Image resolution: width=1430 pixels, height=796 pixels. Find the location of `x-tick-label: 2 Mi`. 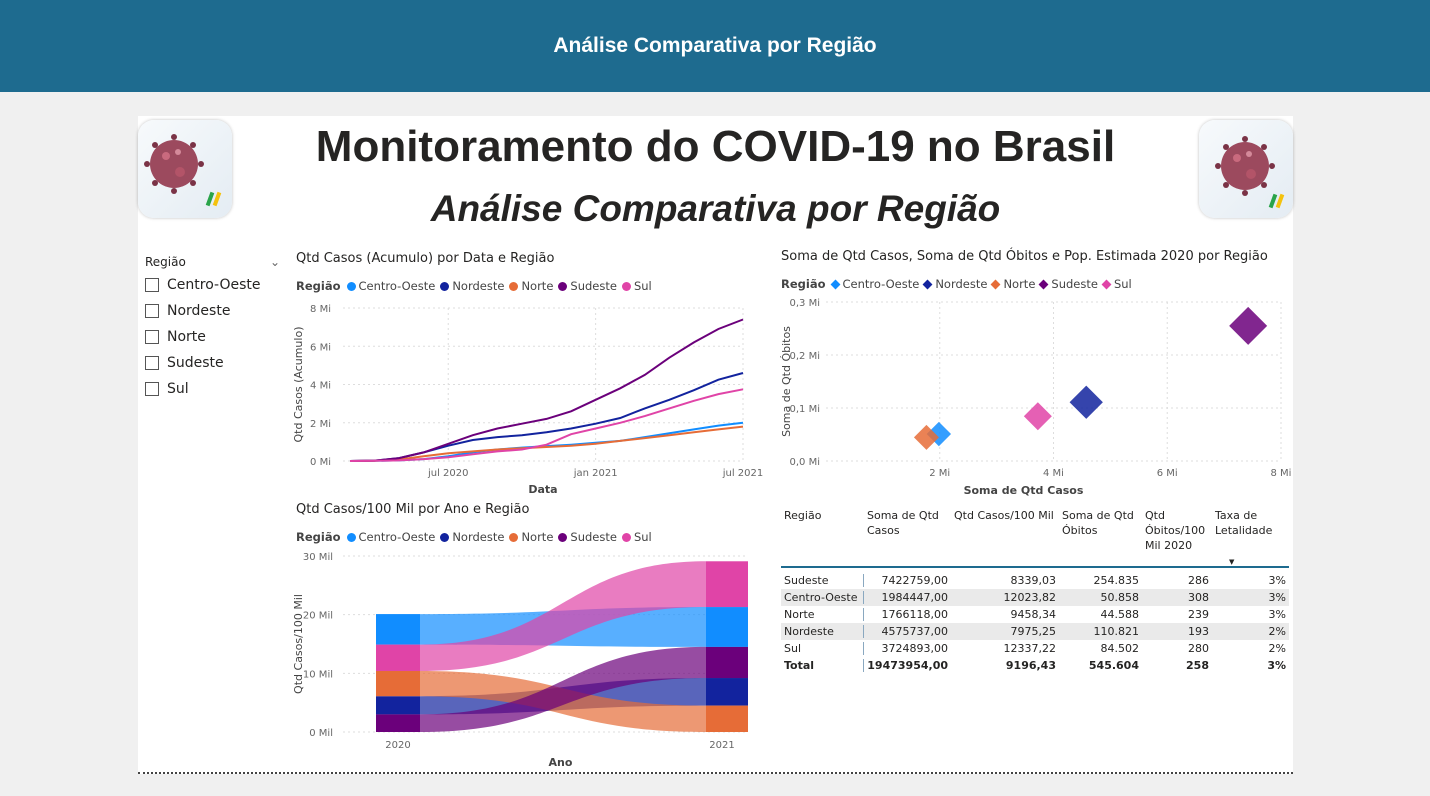

x-tick-label: 2 Mi is located at coordinates (939, 473).